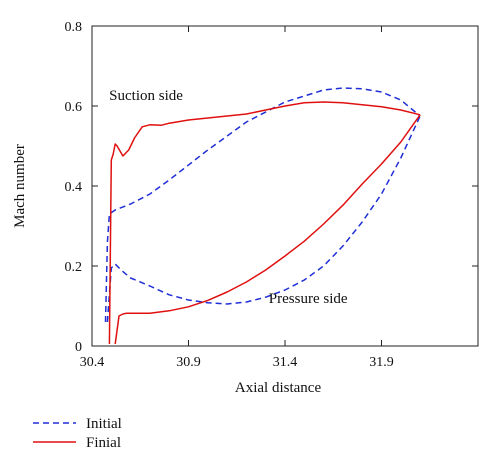 The height and width of the screenshot is (465, 500). I want to click on annotation-label: Suction side, so click(146, 96).